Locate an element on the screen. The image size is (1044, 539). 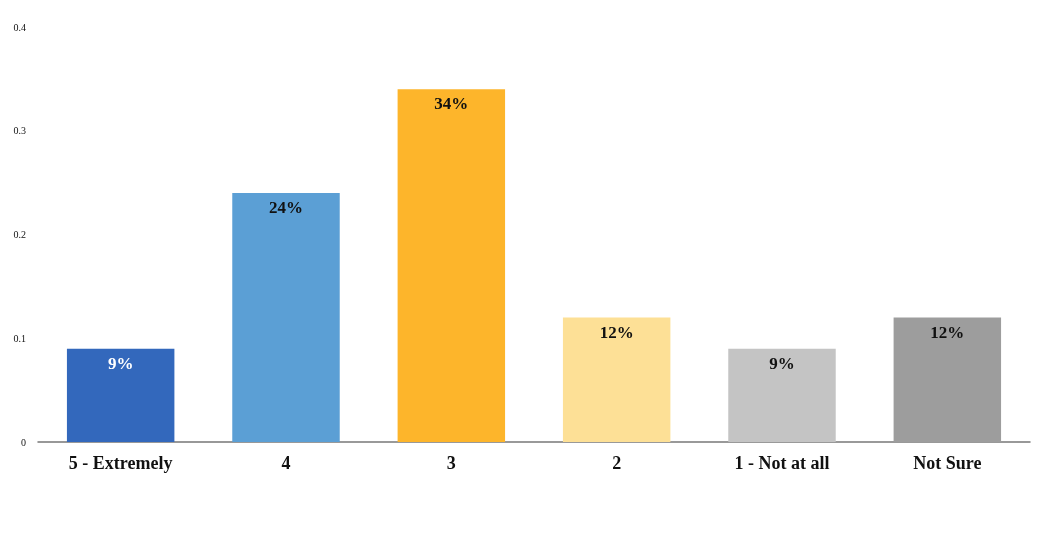
x-tick-label: 5 - Extremely is located at coordinates (120, 463).